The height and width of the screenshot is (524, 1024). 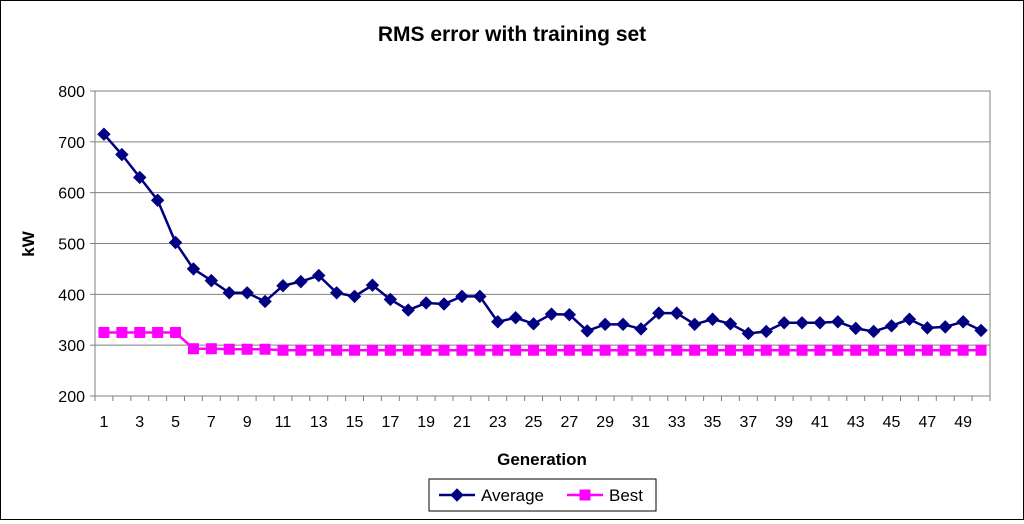 I want to click on x-tick-label: 25, so click(x=534, y=422).